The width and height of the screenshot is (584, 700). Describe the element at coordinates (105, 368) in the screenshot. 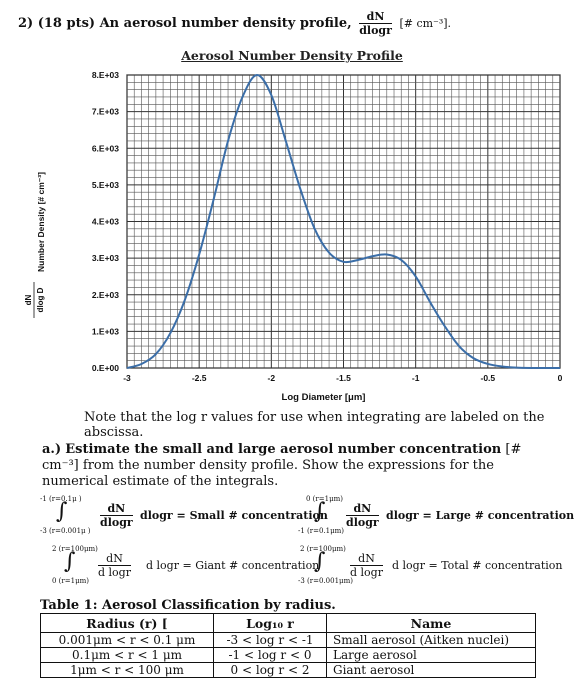

I see `y-tick-label: 0.E+00` at that location.